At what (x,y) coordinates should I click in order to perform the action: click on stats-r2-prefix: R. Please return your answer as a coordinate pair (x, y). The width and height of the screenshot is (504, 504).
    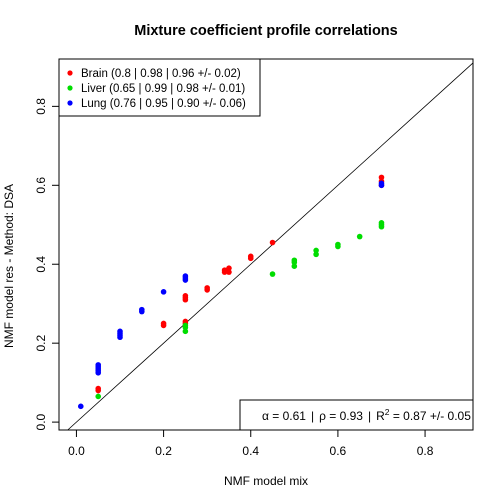
    Looking at the image, I should click on (380, 416).